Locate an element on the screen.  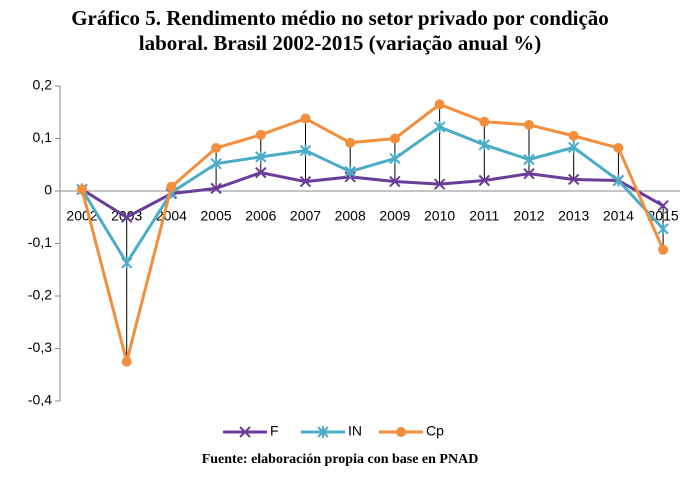
y-tick-label: 0,2 is located at coordinates (43, 85).